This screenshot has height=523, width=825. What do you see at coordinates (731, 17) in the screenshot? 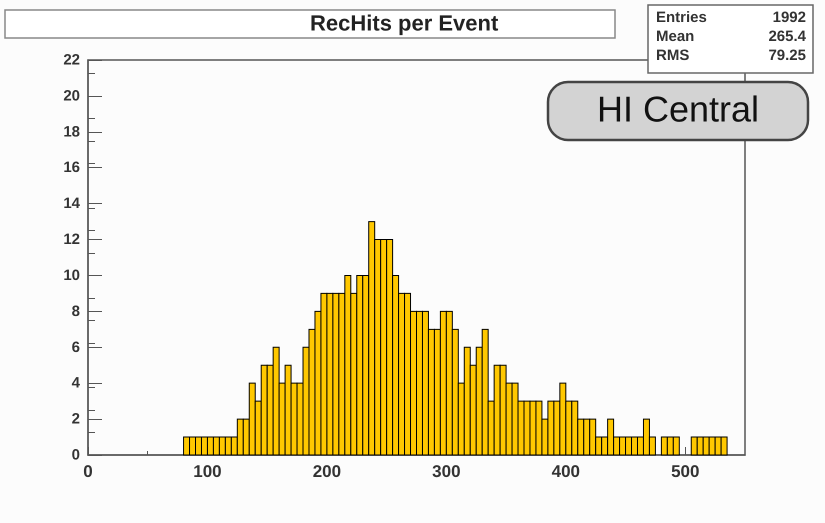
I see `text: Entries 1992` at bounding box center [731, 17].